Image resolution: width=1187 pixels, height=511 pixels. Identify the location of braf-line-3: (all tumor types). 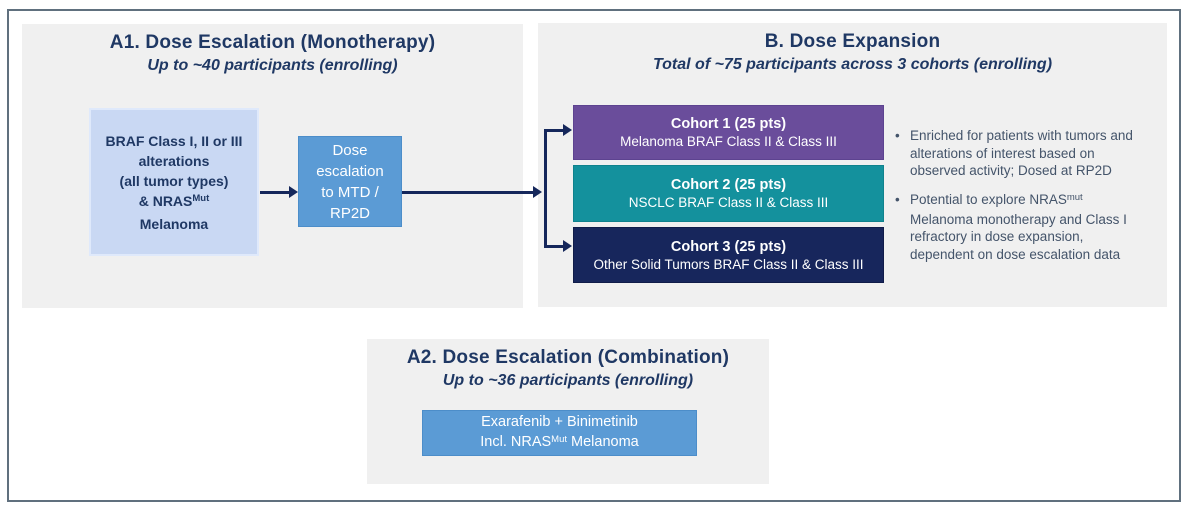
(174, 180).